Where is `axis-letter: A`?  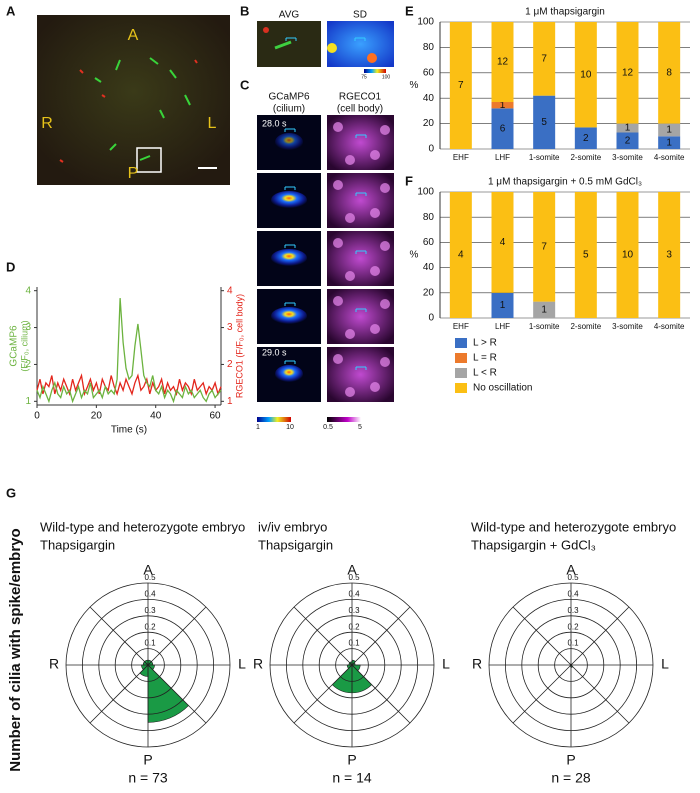
axis-letter: A is located at coordinates (133, 35).